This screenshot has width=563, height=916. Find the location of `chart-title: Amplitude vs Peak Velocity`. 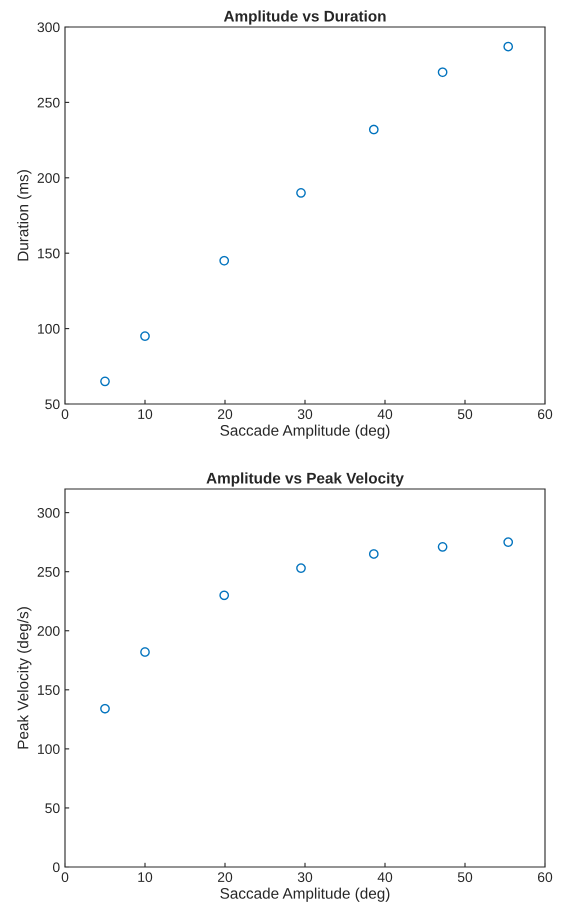

chart-title: Amplitude vs Peak Velocity is located at coordinates (305, 479).